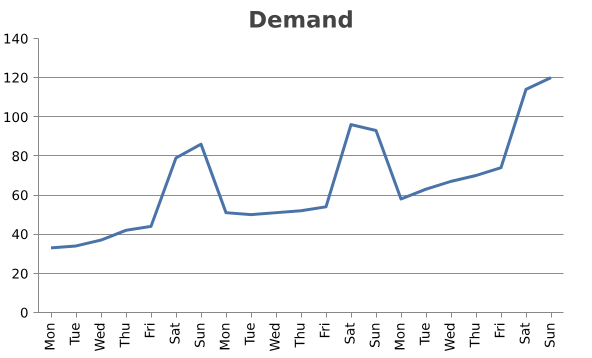  Describe the element at coordinates (301, 21) in the screenshot. I see `chart-title: Demand` at that location.